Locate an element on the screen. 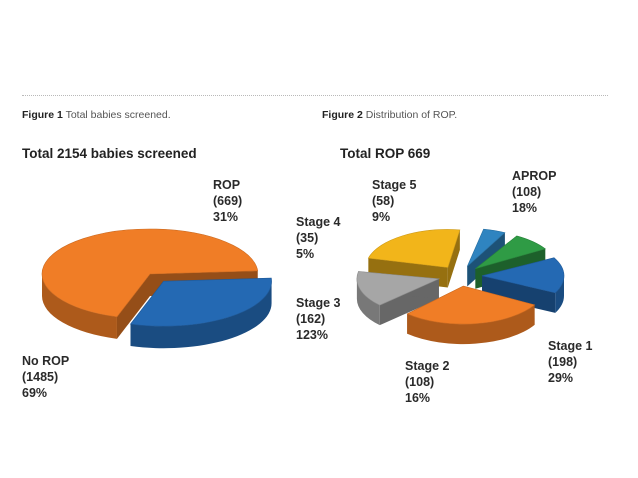 The height and width of the screenshot is (478, 638). label-name: Stage 2 is located at coordinates (427, 366).